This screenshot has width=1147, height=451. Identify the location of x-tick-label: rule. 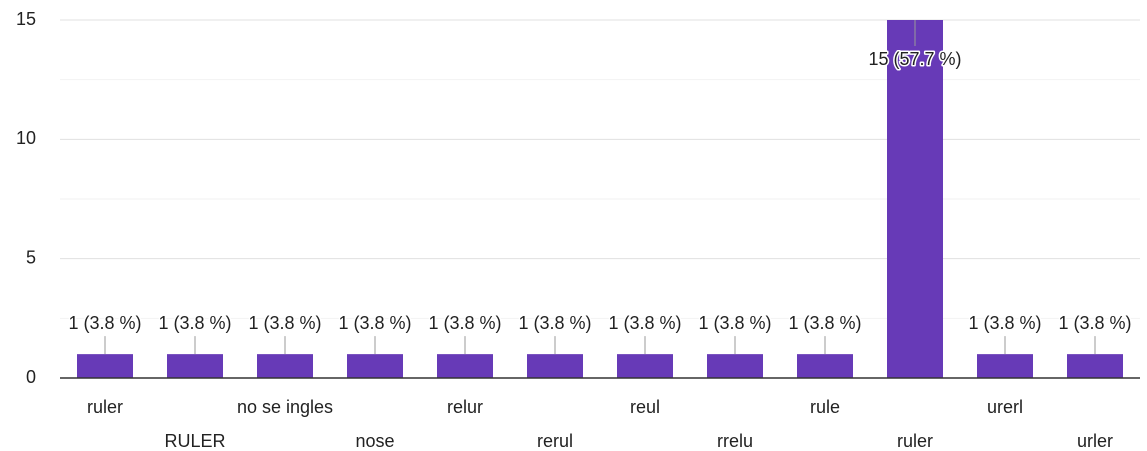
(825, 407).